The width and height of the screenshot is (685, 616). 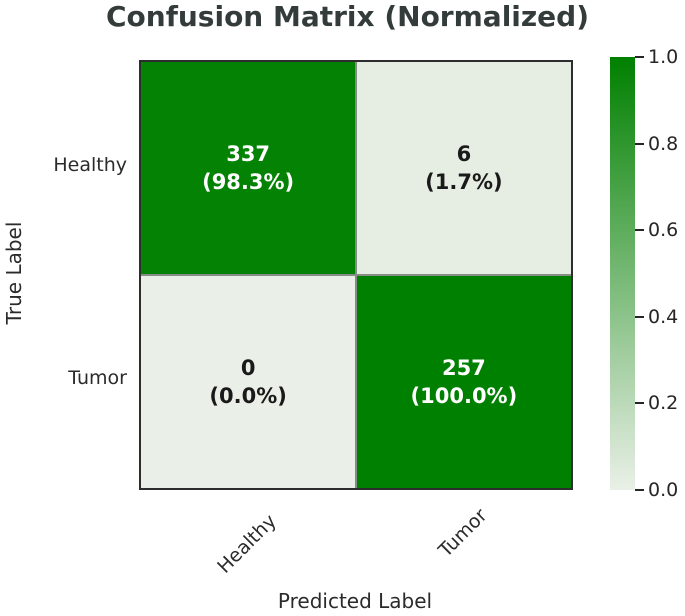 What do you see at coordinates (97, 378) in the screenshot?
I see `y-tick-tumor: Tumor` at bounding box center [97, 378].